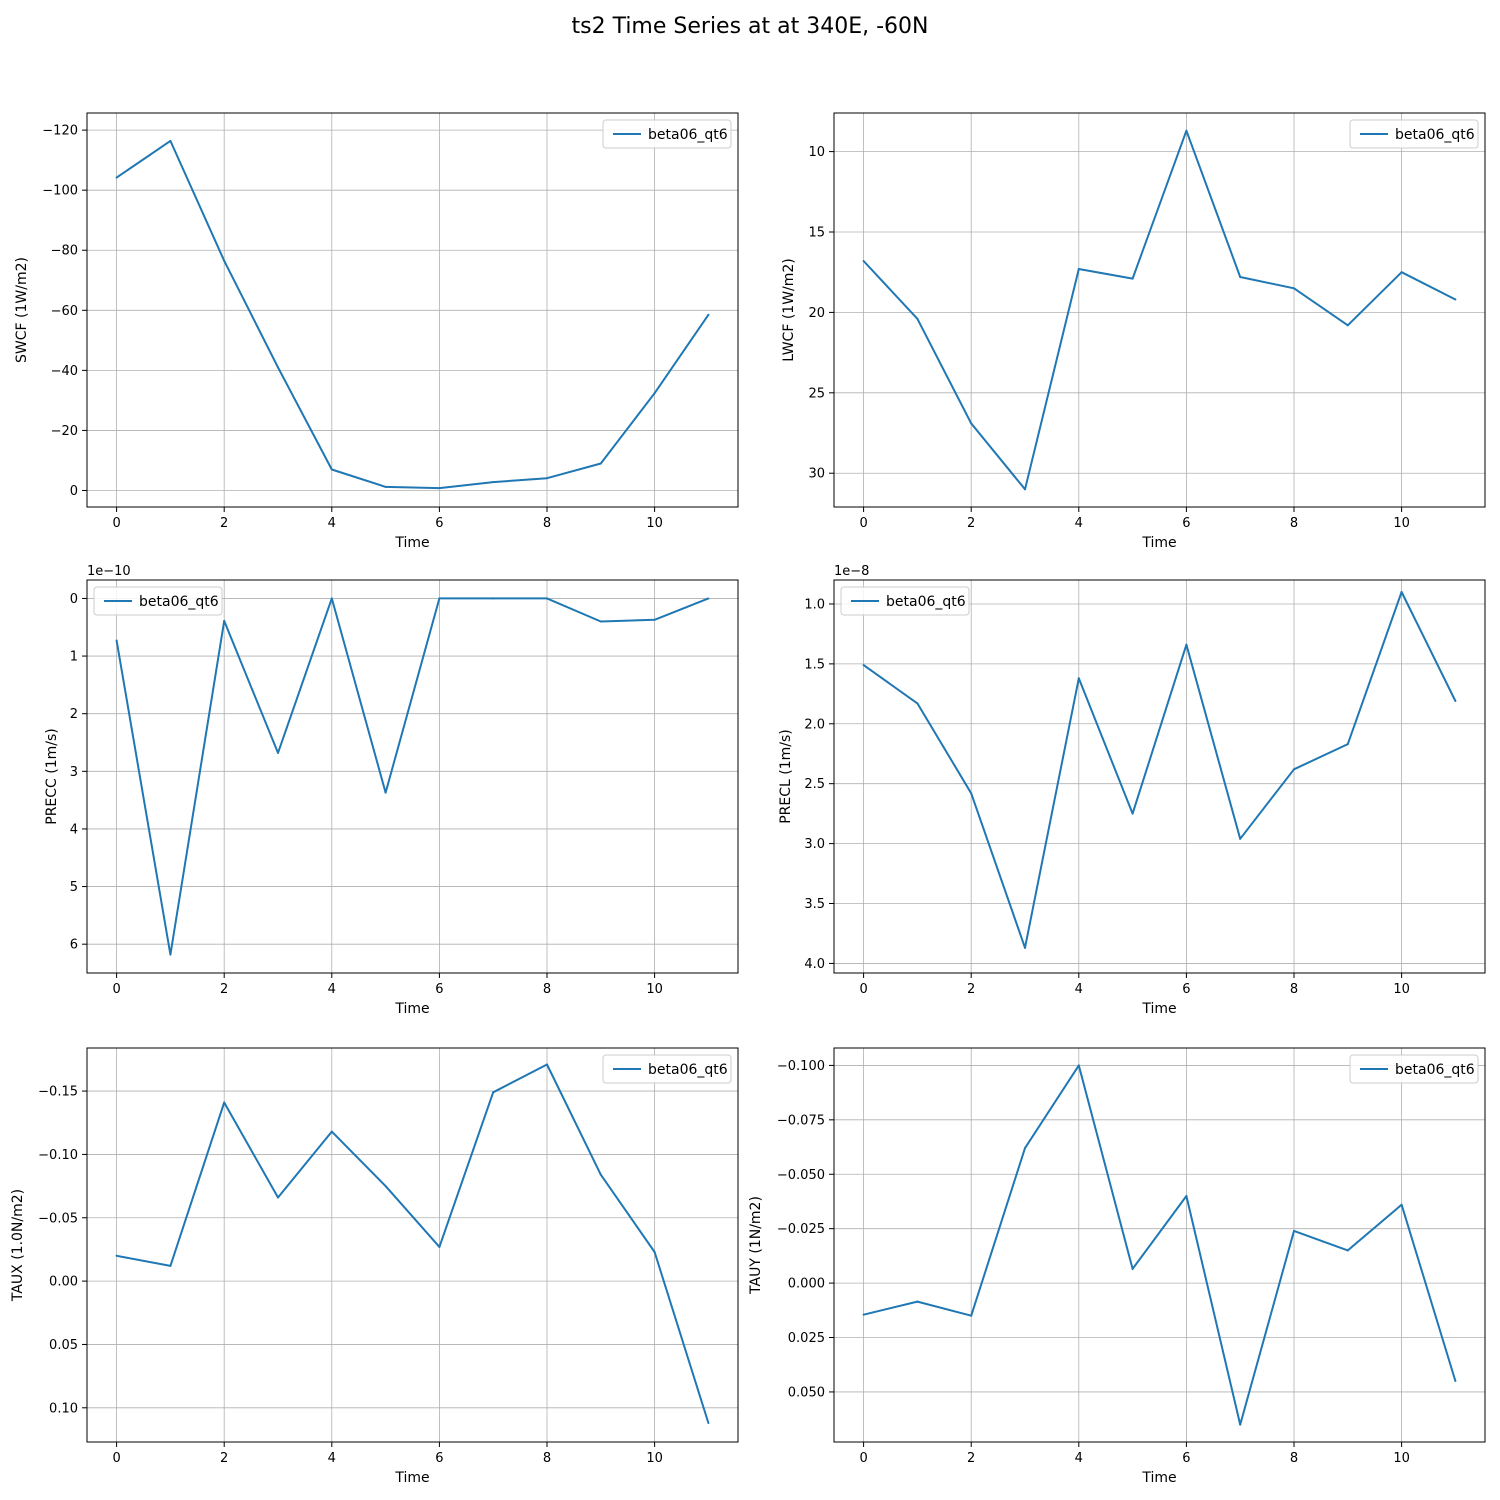  Describe the element at coordinates (801, 1066) in the screenshot. I see `y-tick-label: −0.100` at that location.